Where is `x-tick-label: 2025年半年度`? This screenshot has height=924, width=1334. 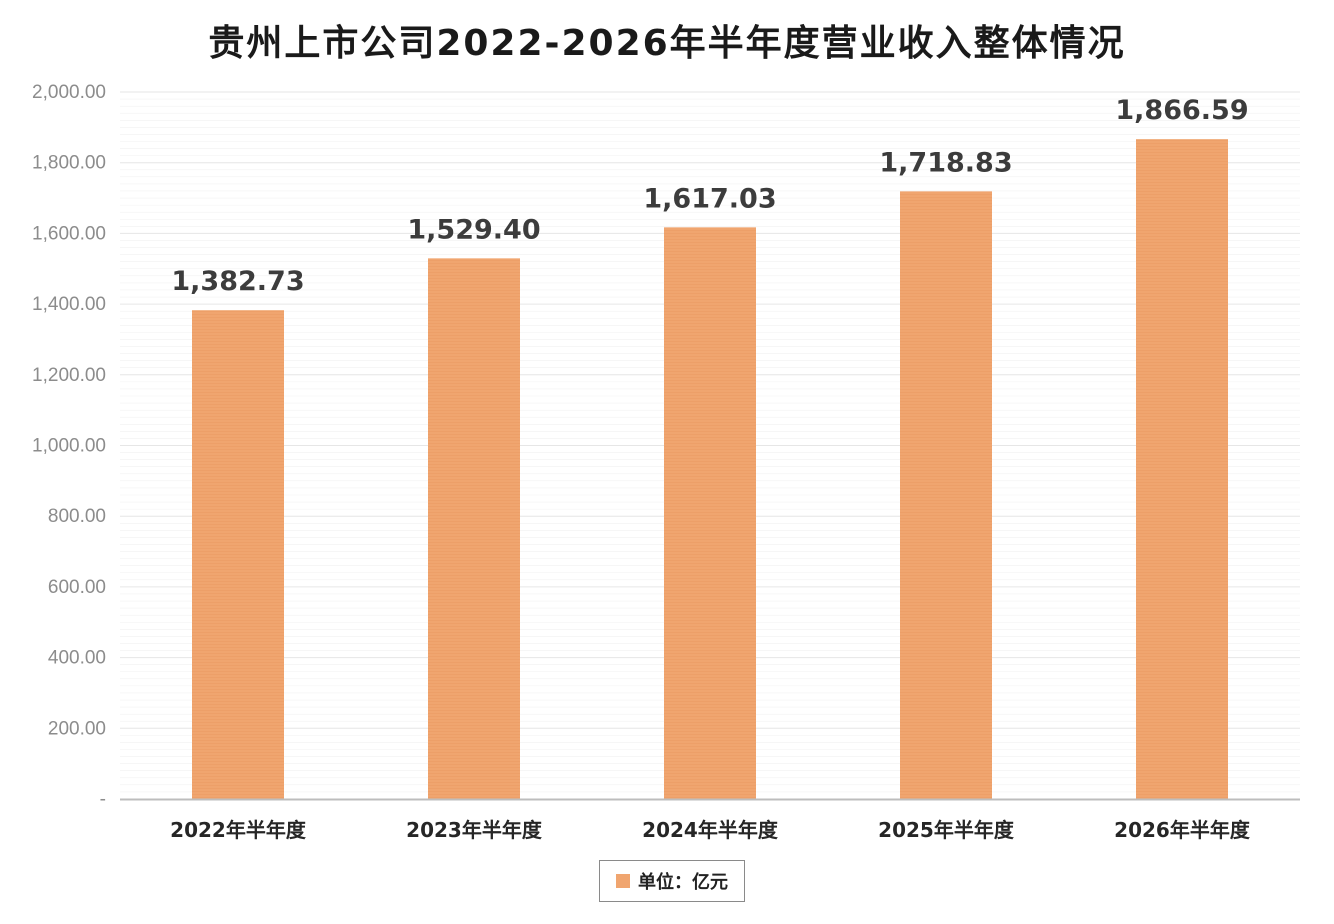
x-tick-label: 2025年半年度 is located at coordinates (946, 830).